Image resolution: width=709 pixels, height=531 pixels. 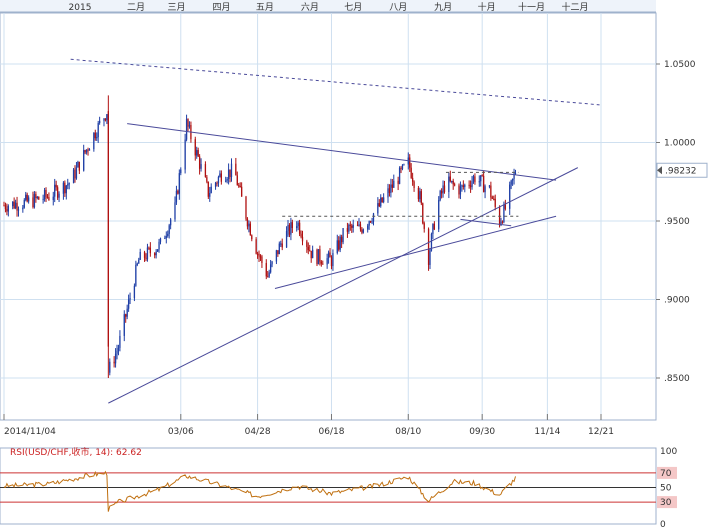 What do you see at coordinates (482, 432) in the screenshot?
I see `time-axis-label: 09/30` at bounding box center [482, 432].